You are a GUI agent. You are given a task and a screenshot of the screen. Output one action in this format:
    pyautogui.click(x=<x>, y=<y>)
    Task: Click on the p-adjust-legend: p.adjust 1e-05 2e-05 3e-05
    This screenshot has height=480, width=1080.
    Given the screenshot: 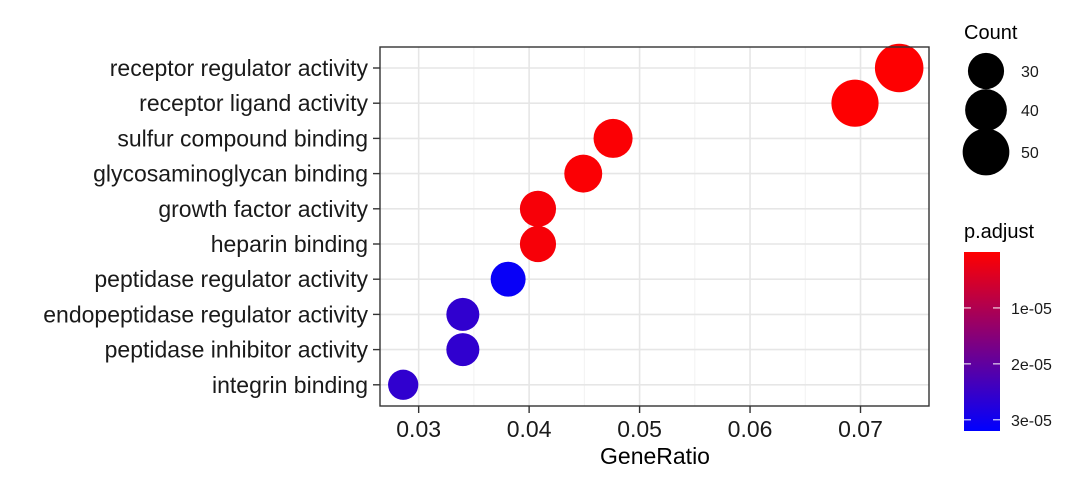 What is the action you would take?
    pyautogui.click(x=1008, y=326)
    